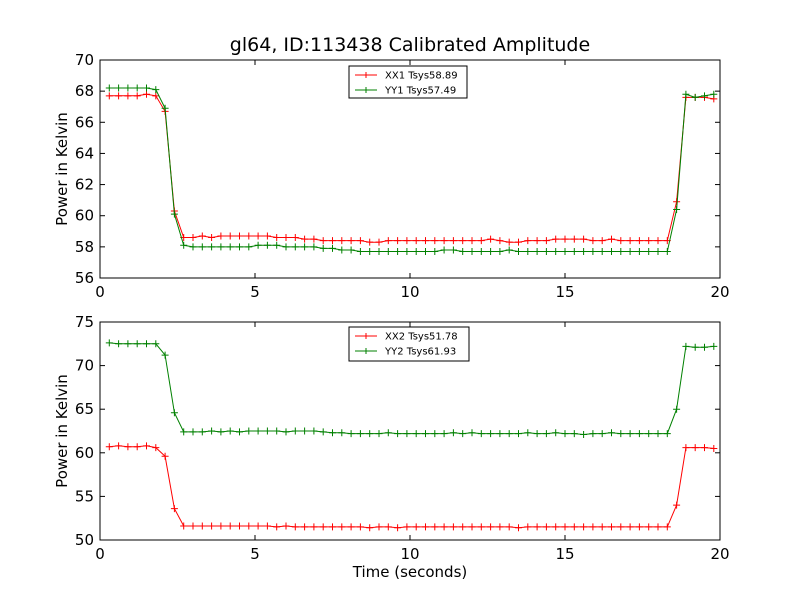 This screenshot has width=800, height=600. I want to click on y-tick-label: 56, so click(84, 278).